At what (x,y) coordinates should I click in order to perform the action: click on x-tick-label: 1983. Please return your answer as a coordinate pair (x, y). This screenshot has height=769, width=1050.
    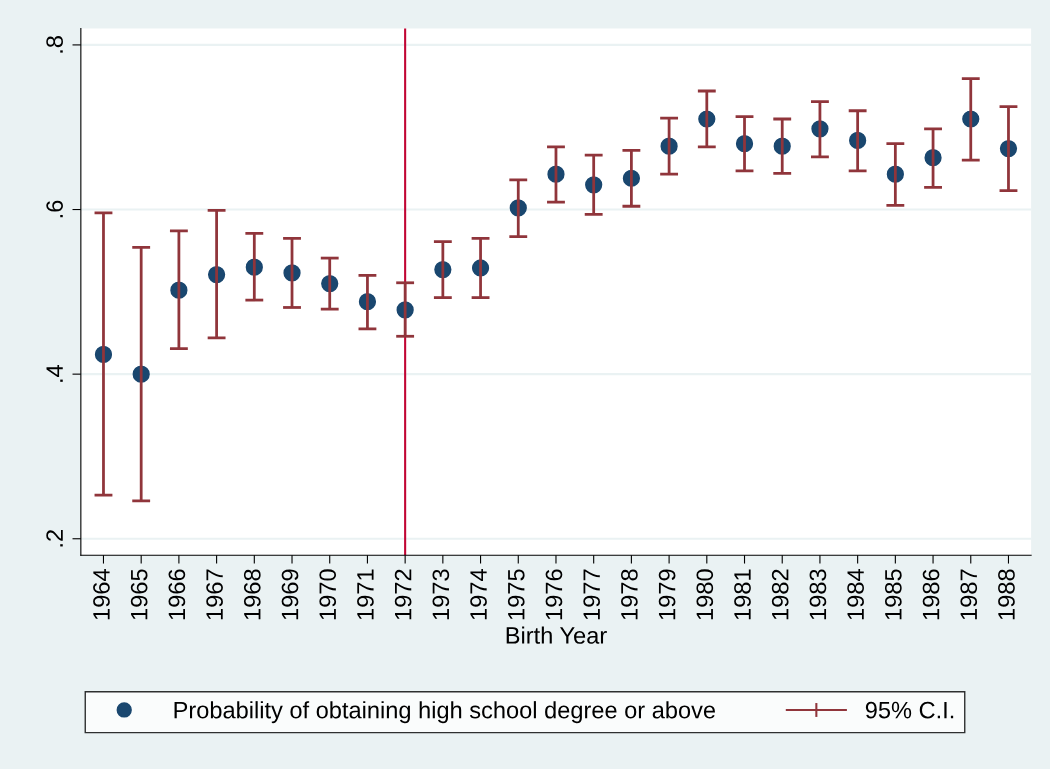
    Looking at the image, I should click on (818, 594).